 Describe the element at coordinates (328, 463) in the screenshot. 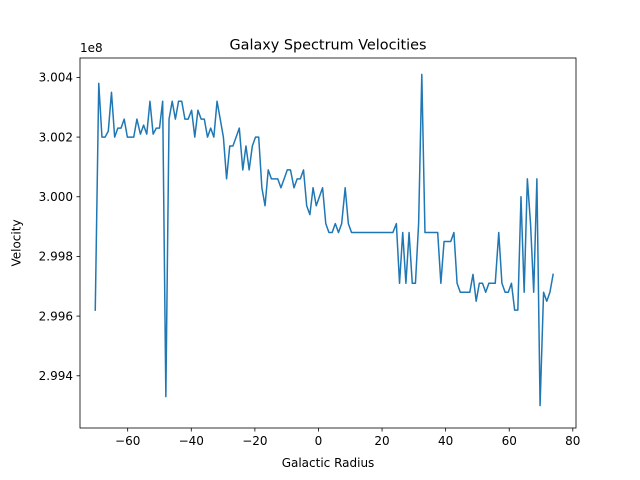

I see `x-axis-label: Galactic Radius` at that location.